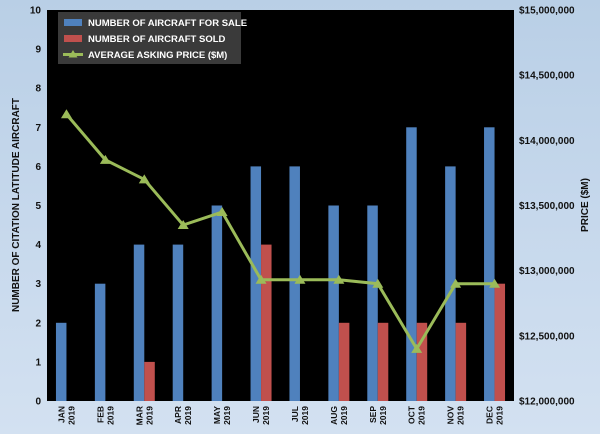 The width and height of the screenshot is (600, 434). I want to click on legend-label: NUMBER OF AIRCRAFT SOLD, so click(157, 39).